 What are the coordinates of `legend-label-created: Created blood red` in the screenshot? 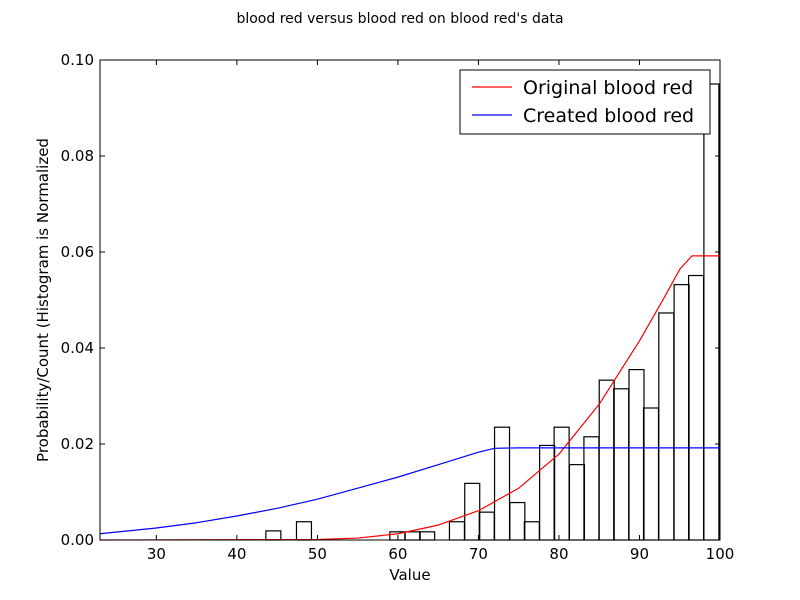 It's located at (608, 116).